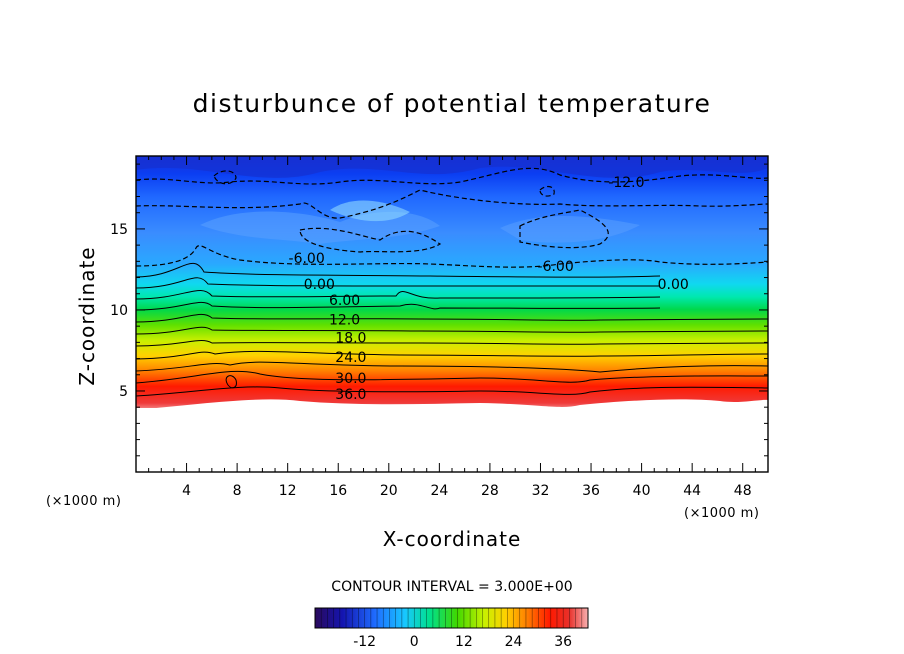  I want to click on x-tick-label: 44, so click(692, 491).